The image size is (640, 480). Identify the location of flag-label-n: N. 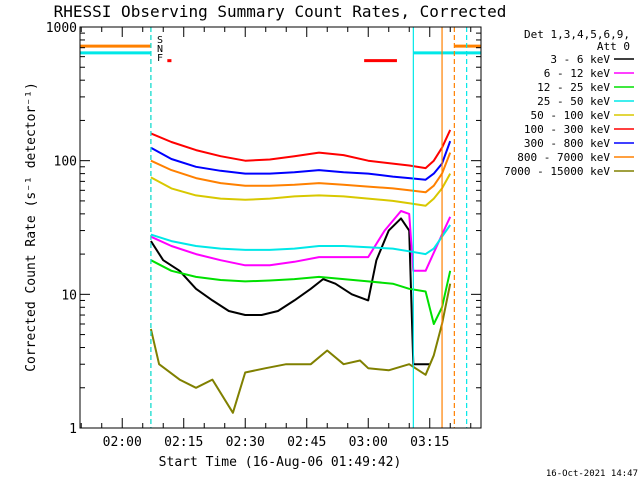
(160, 49).